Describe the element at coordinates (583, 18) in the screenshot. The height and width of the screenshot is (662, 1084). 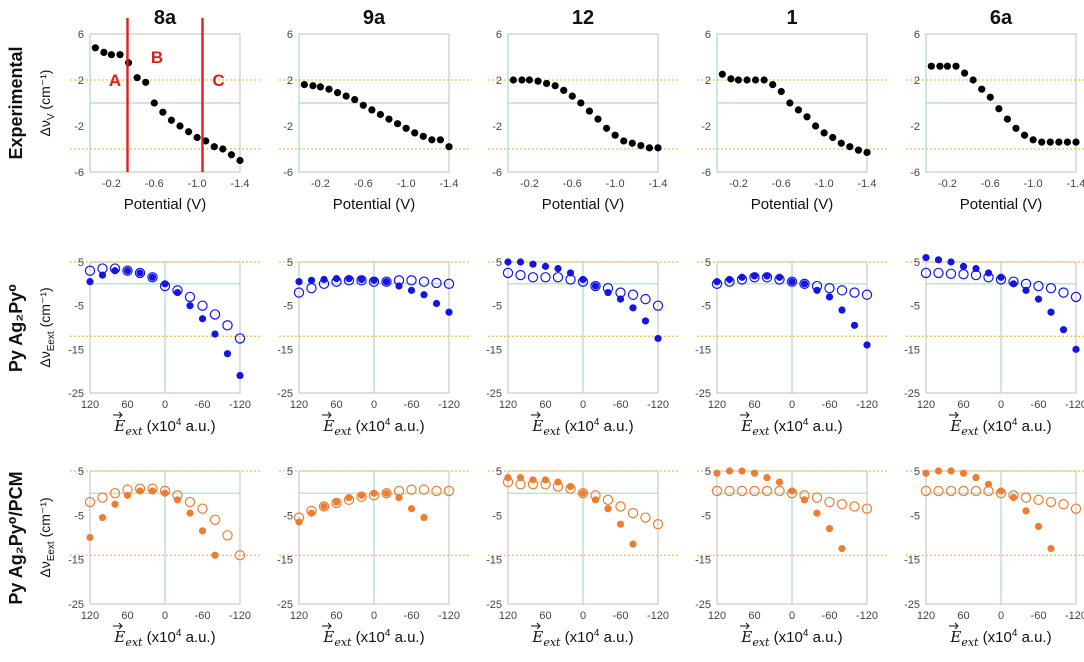
I see `column-title: 12` at that location.